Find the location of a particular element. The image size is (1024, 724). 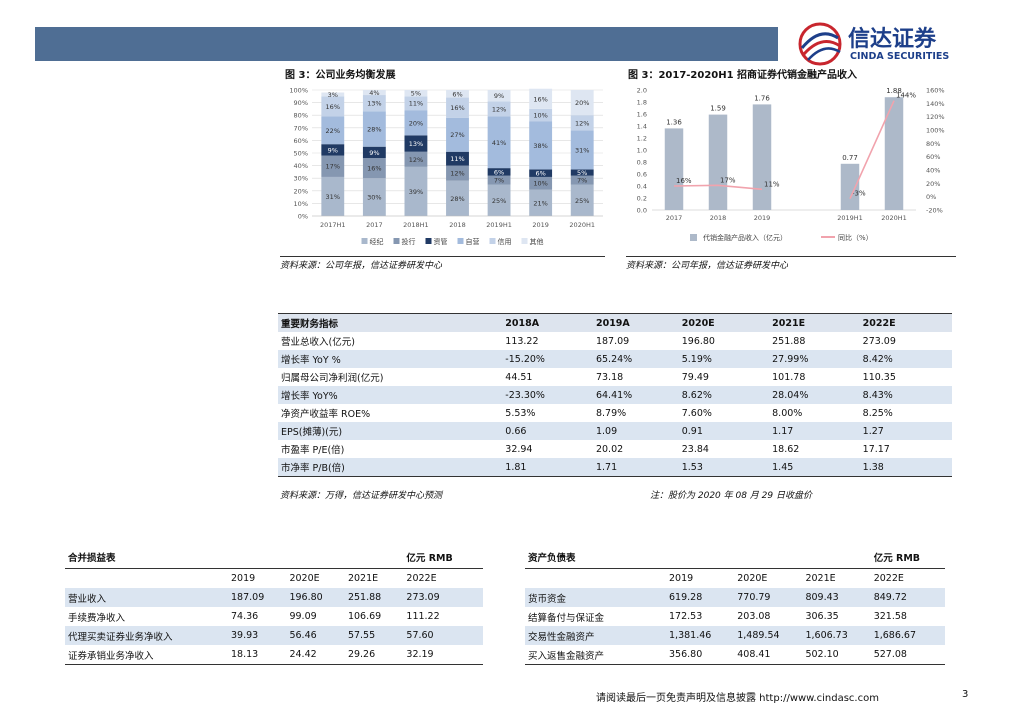

table-cell: 结算备付与保证金 is located at coordinates (566, 618).